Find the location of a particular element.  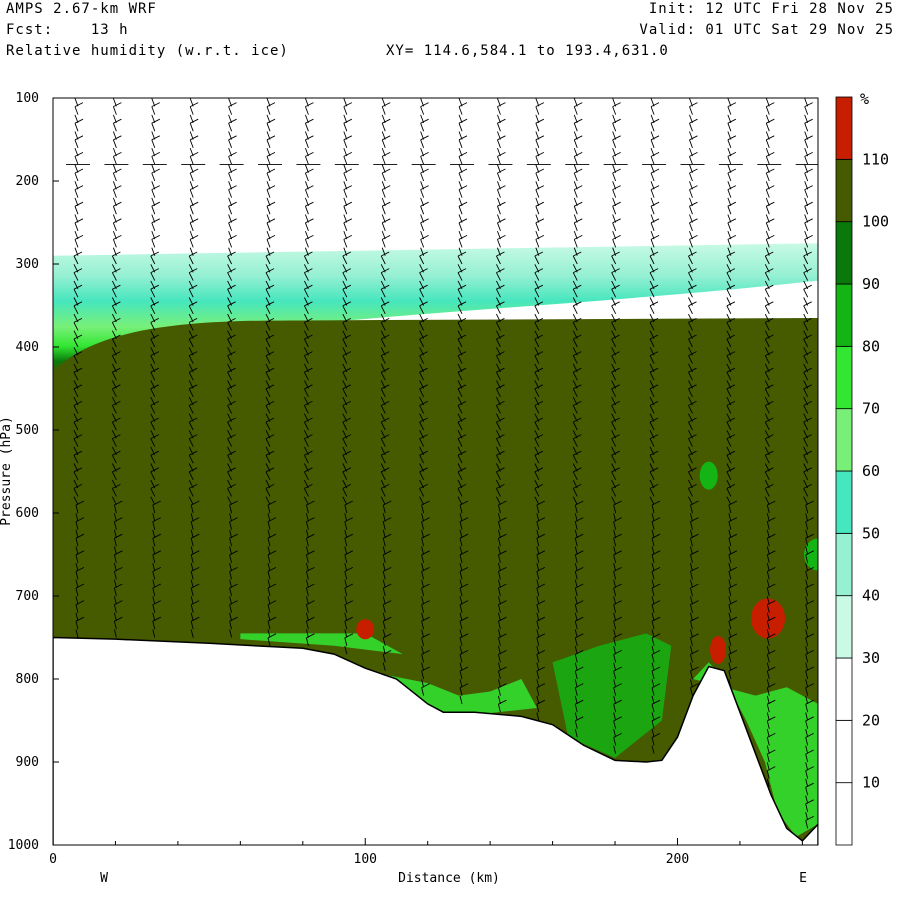

x-tick-label: 0 is located at coordinates (53, 859).